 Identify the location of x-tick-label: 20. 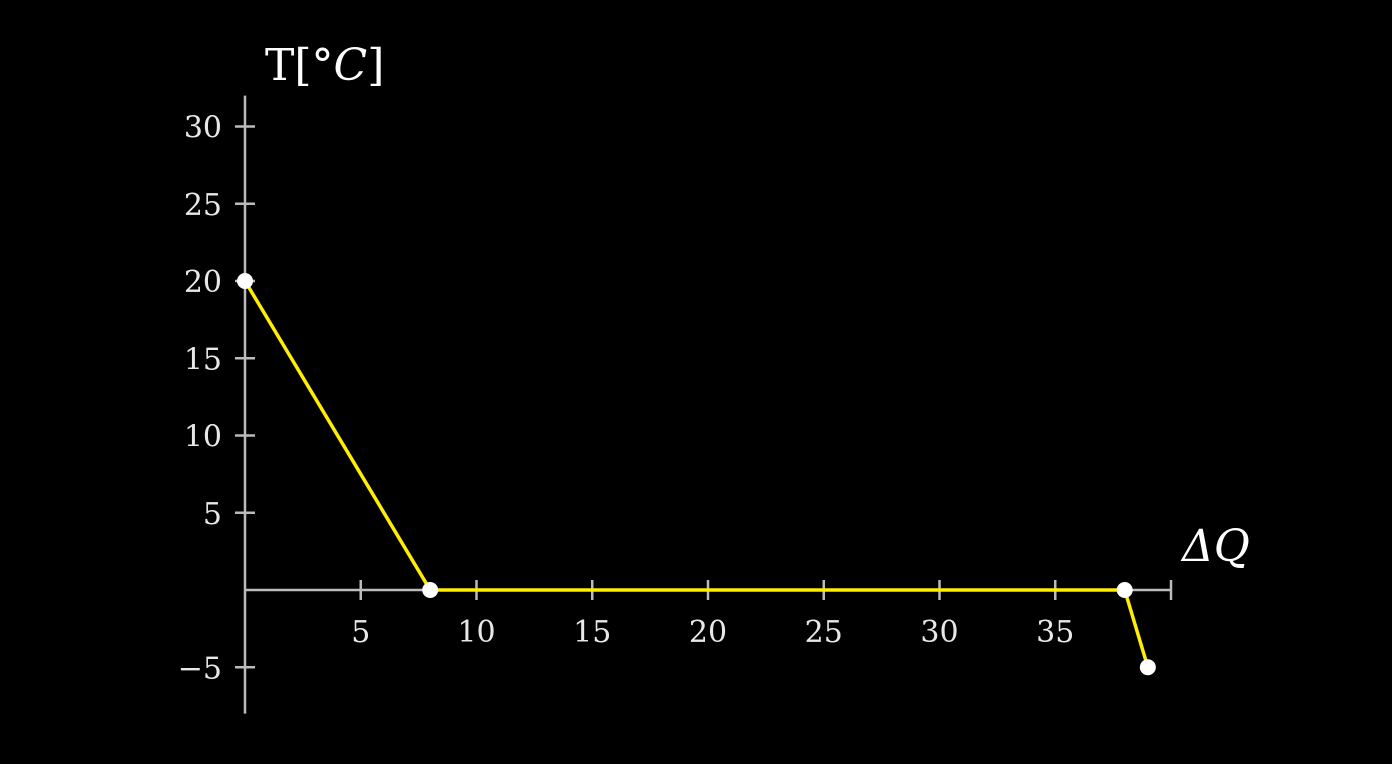
(708, 632).